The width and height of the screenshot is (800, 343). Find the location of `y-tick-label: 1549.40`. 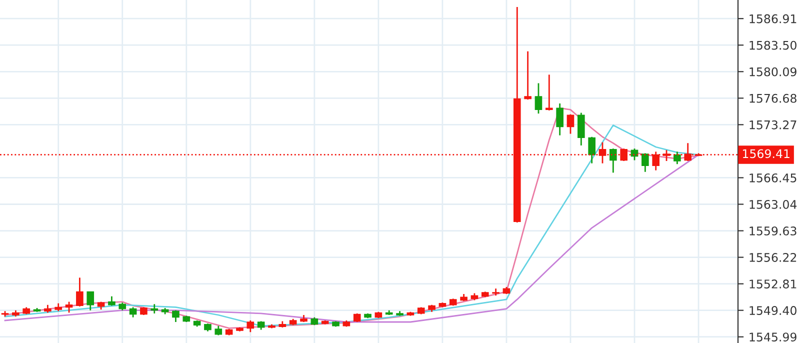

y-tick-label: 1549.40 is located at coordinates (773, 310).